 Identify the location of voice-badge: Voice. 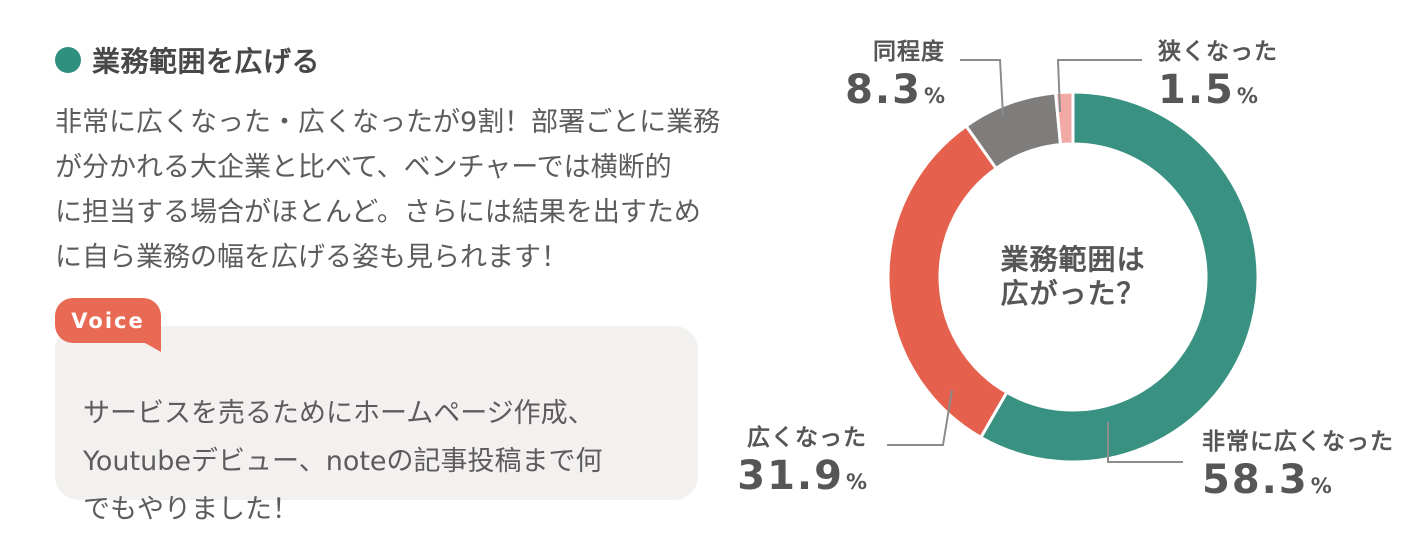
(108, 320).